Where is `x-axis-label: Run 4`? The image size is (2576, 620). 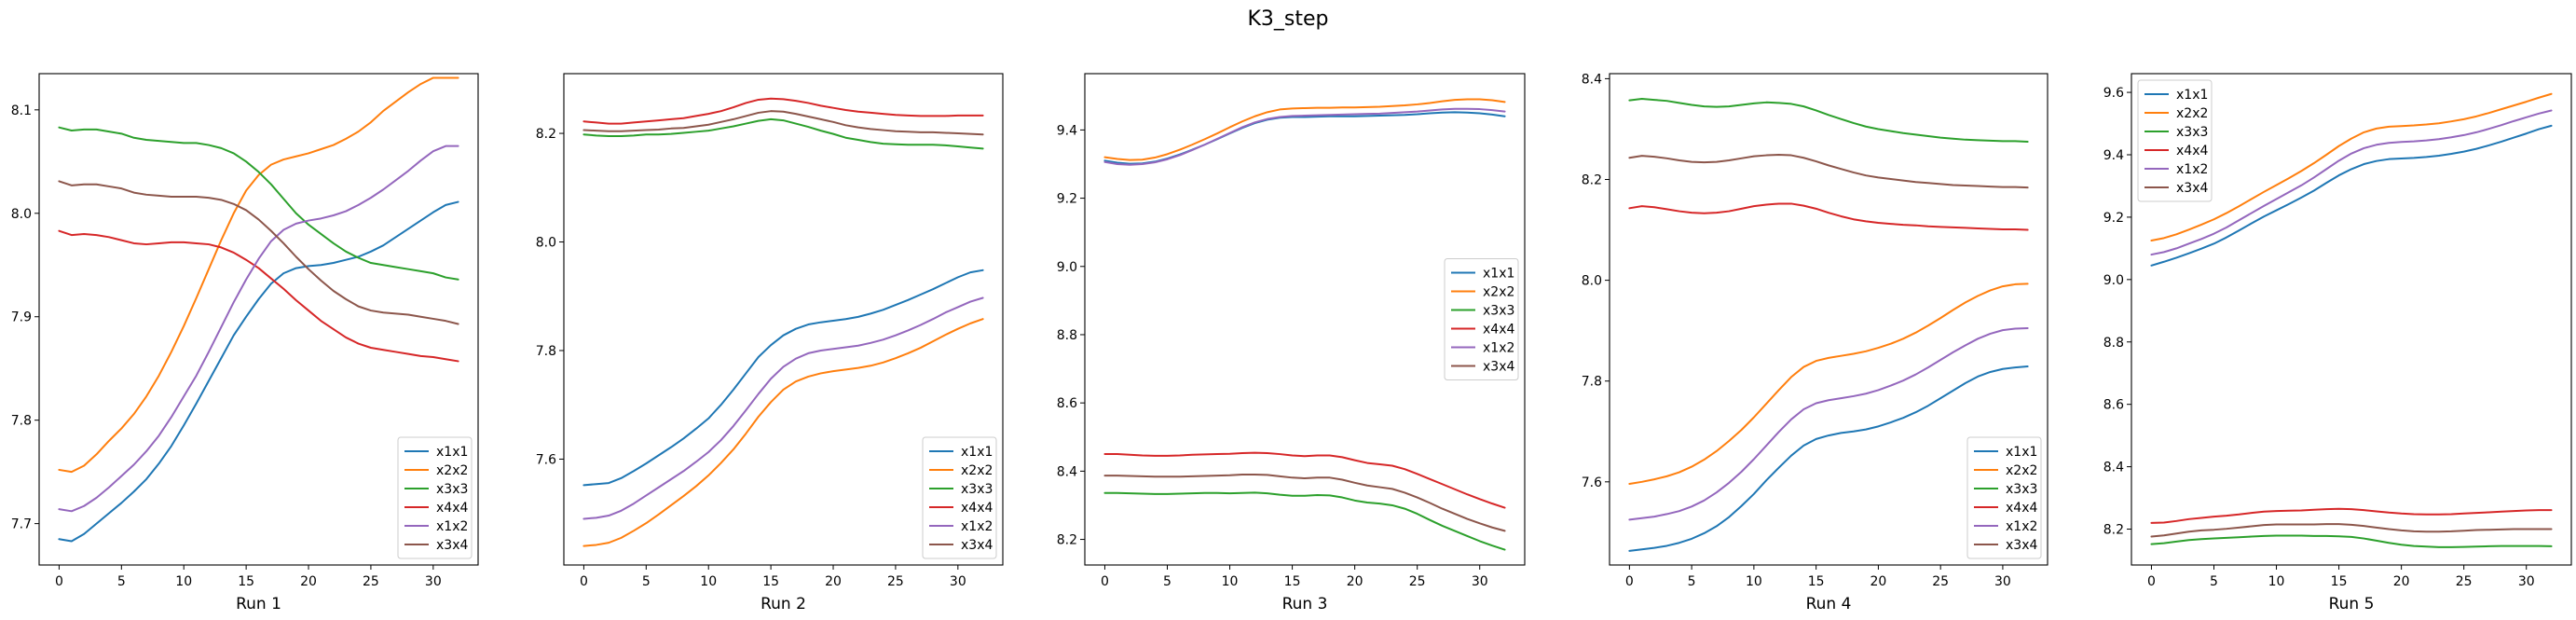
x-axis-label: Run 4 is located at coordinates (1829, 604).